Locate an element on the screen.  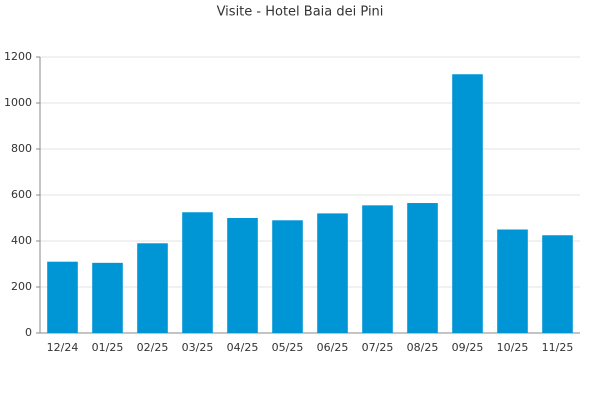
x-tick-label: 10/25 is located at coordinates (513, 347).